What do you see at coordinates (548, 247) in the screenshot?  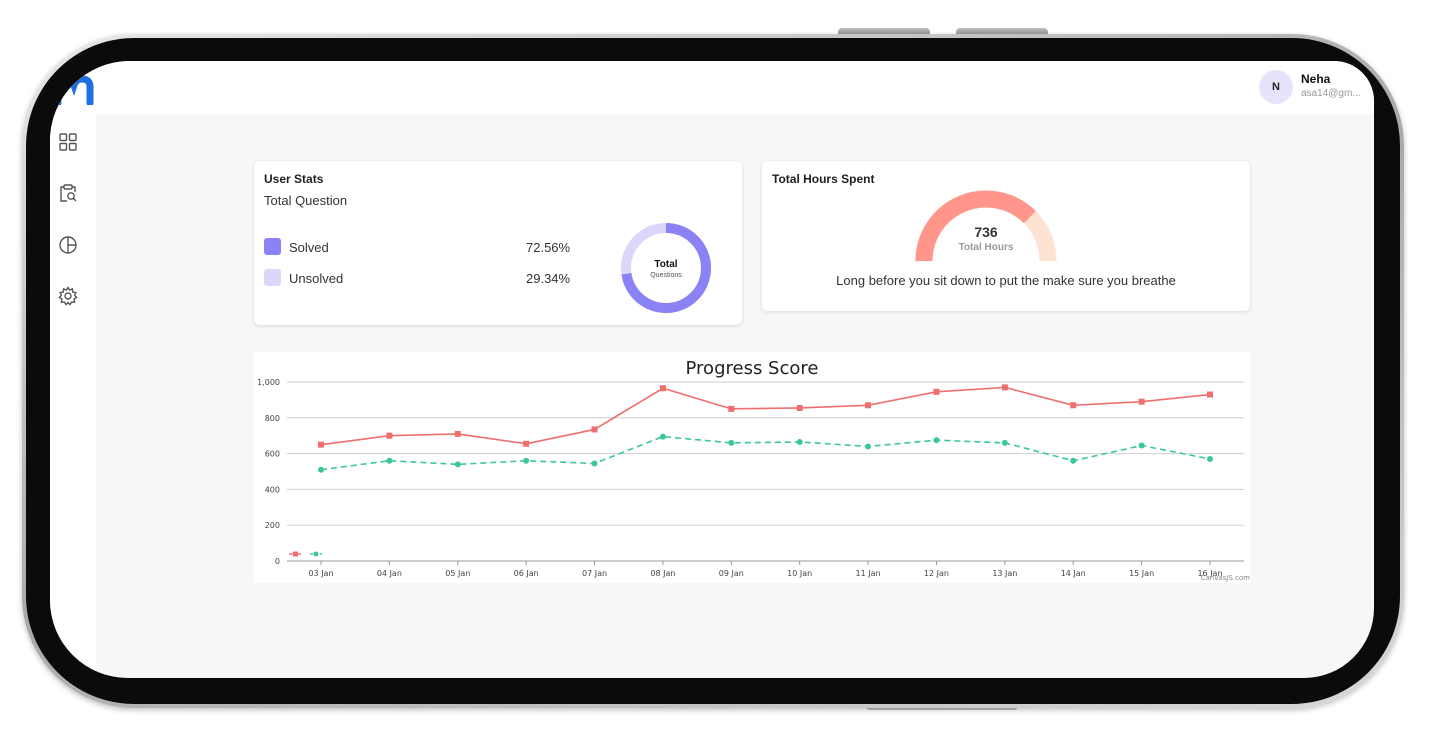 I see `solved-percent: 72.56%` at bounding box center [548, 247].